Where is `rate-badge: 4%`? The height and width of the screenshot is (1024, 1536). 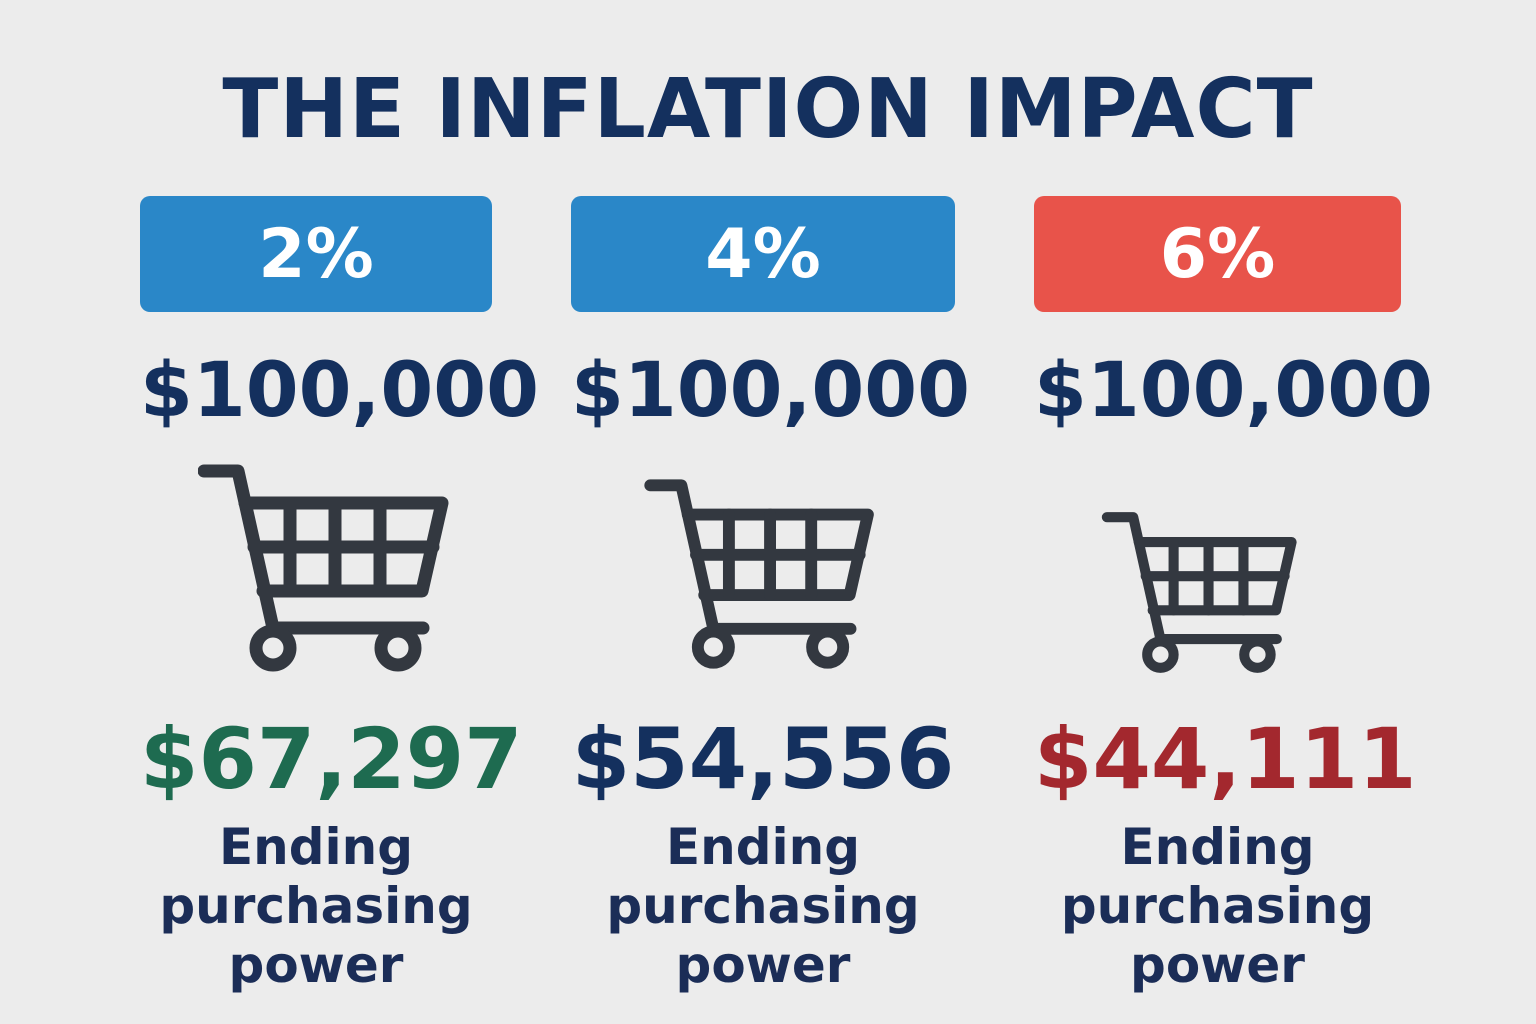 rate-badge: 4% is located at coordinates (763, 254).